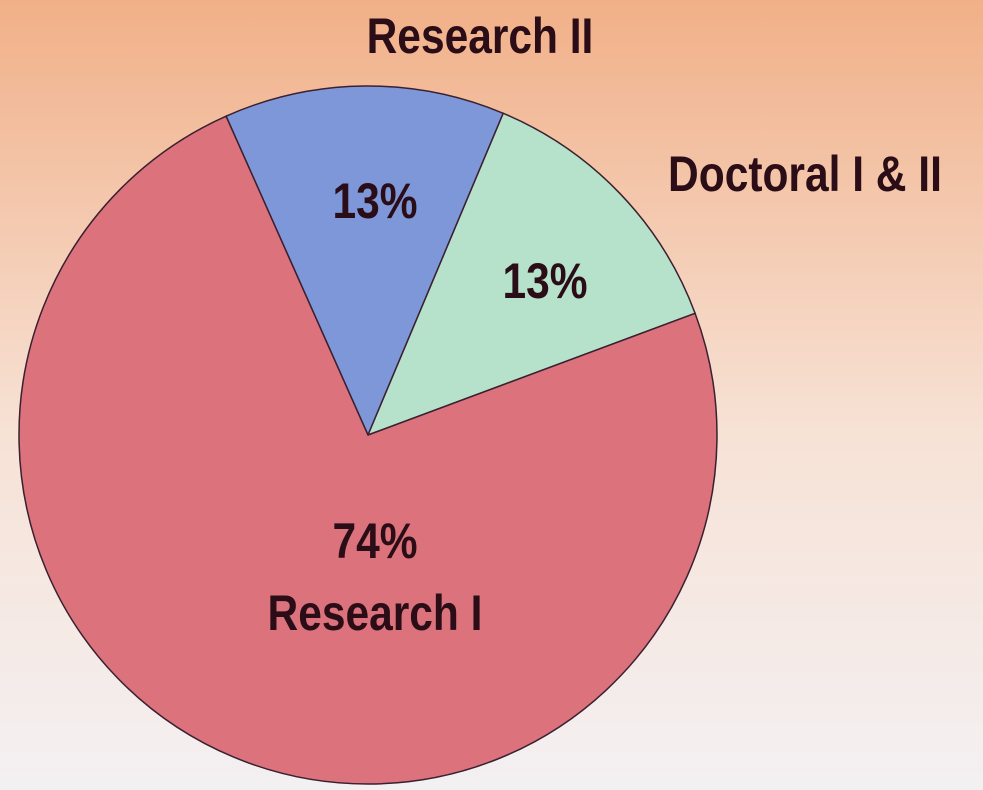 The image size is (983, 790). Describe the element at coordinates (805, 174) in the screenshot. I see `slice-label: Doctoral I & II` at that location.